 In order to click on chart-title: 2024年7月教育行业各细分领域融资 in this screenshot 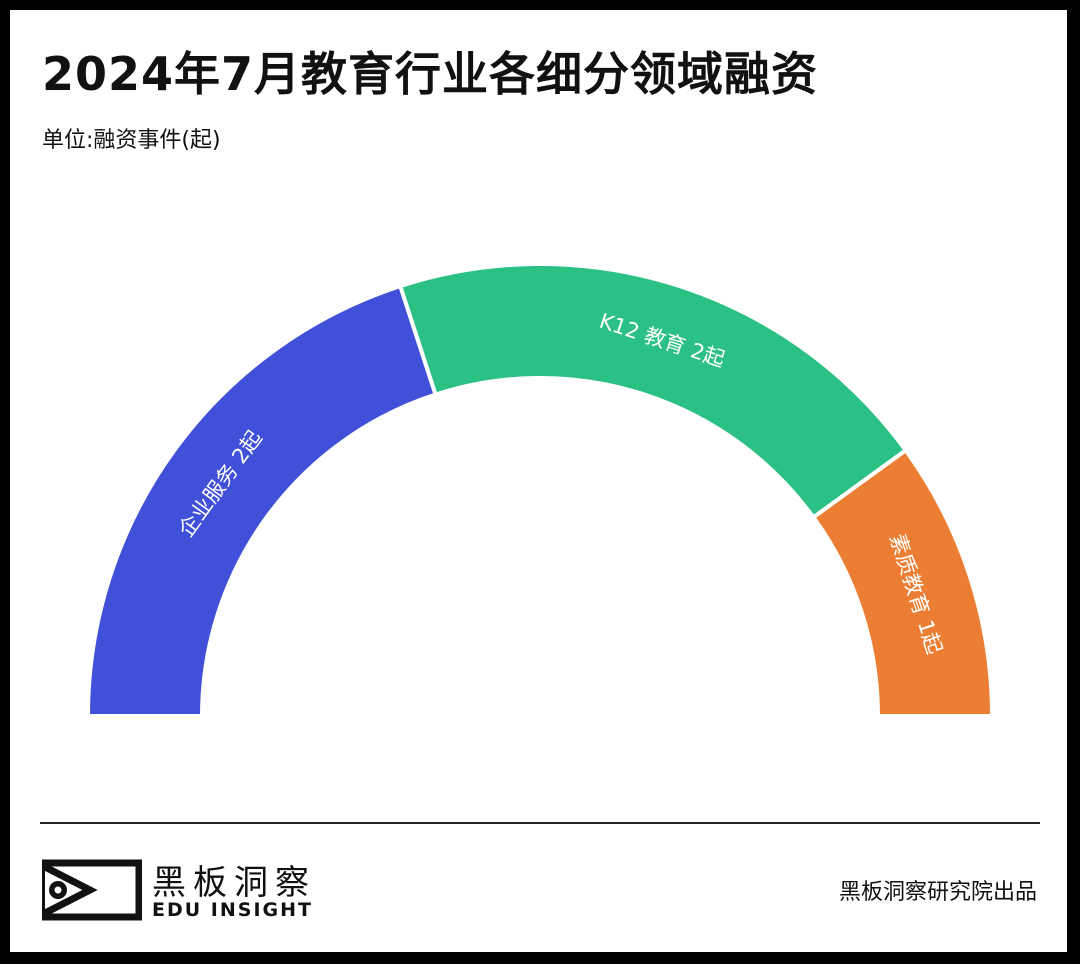, I will do `click(430, 74)`.